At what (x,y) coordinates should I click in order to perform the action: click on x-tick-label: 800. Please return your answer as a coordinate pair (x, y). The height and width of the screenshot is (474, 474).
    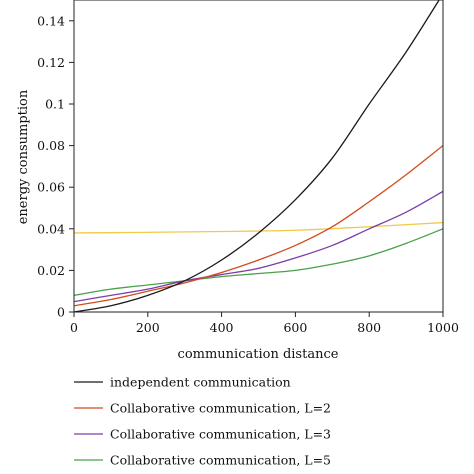
    Looking at the image, I should click on (369, 327).